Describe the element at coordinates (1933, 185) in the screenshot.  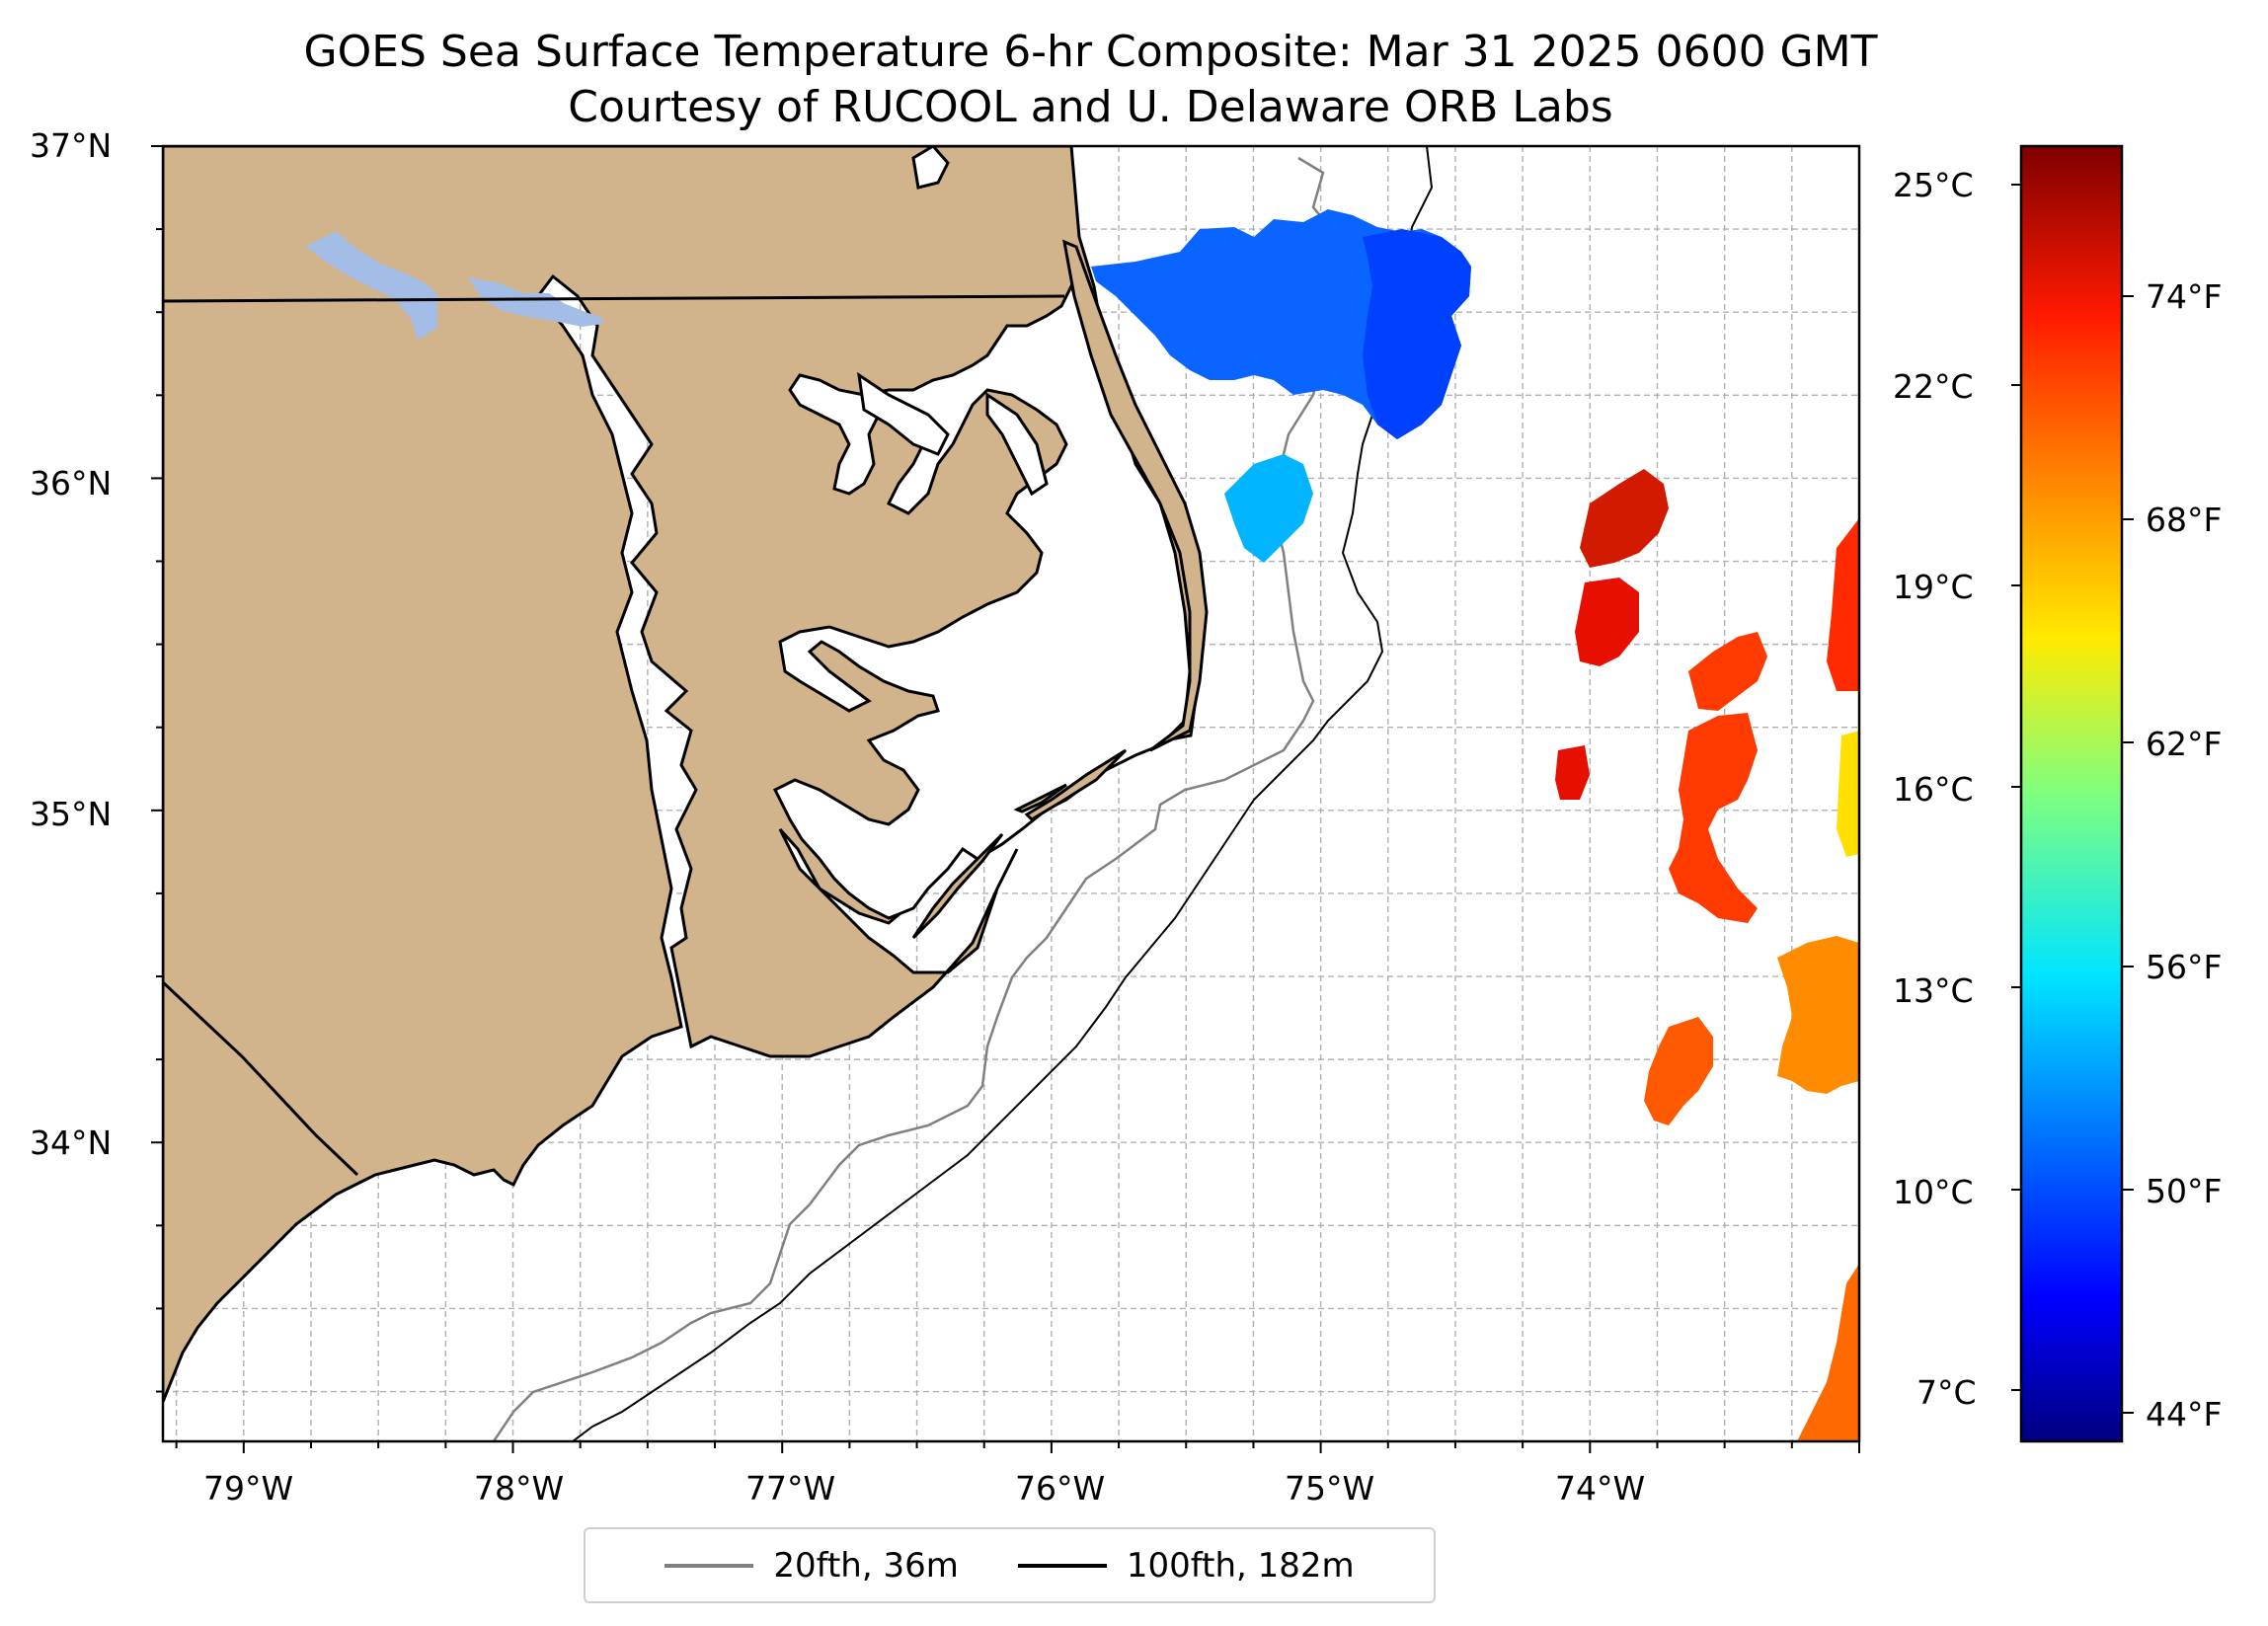
I see `celsius-label: 25°C` at that location.